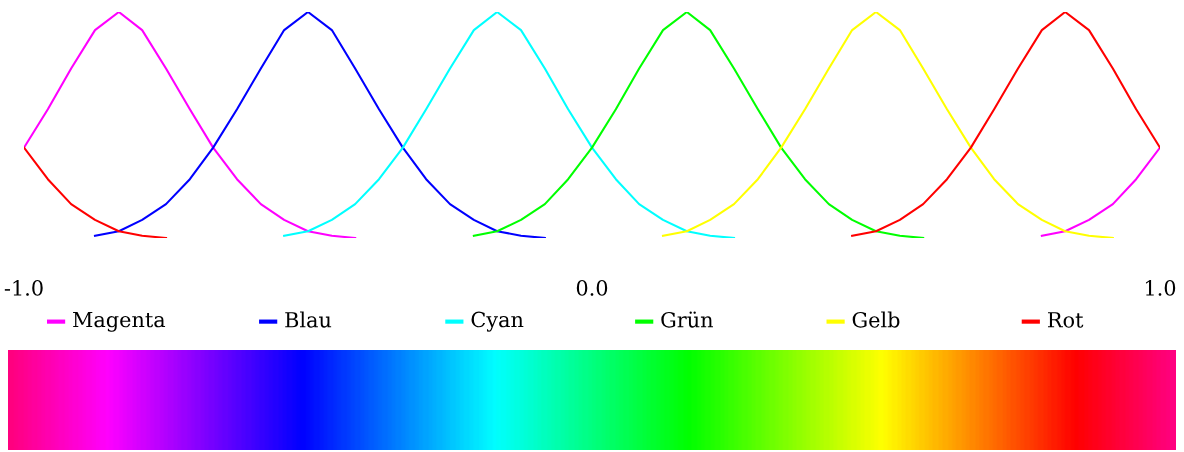 The image size is (1184, 452). I want to click on legend-label: Gelb, so click(876, 319).